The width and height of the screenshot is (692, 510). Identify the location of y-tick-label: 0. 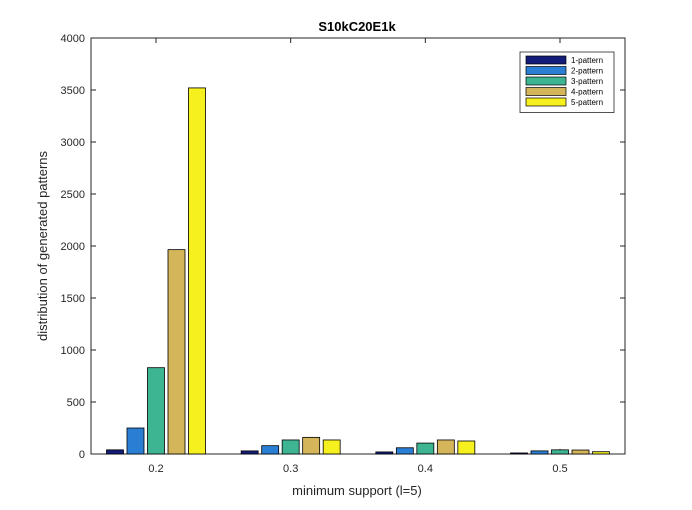
(82, 455).